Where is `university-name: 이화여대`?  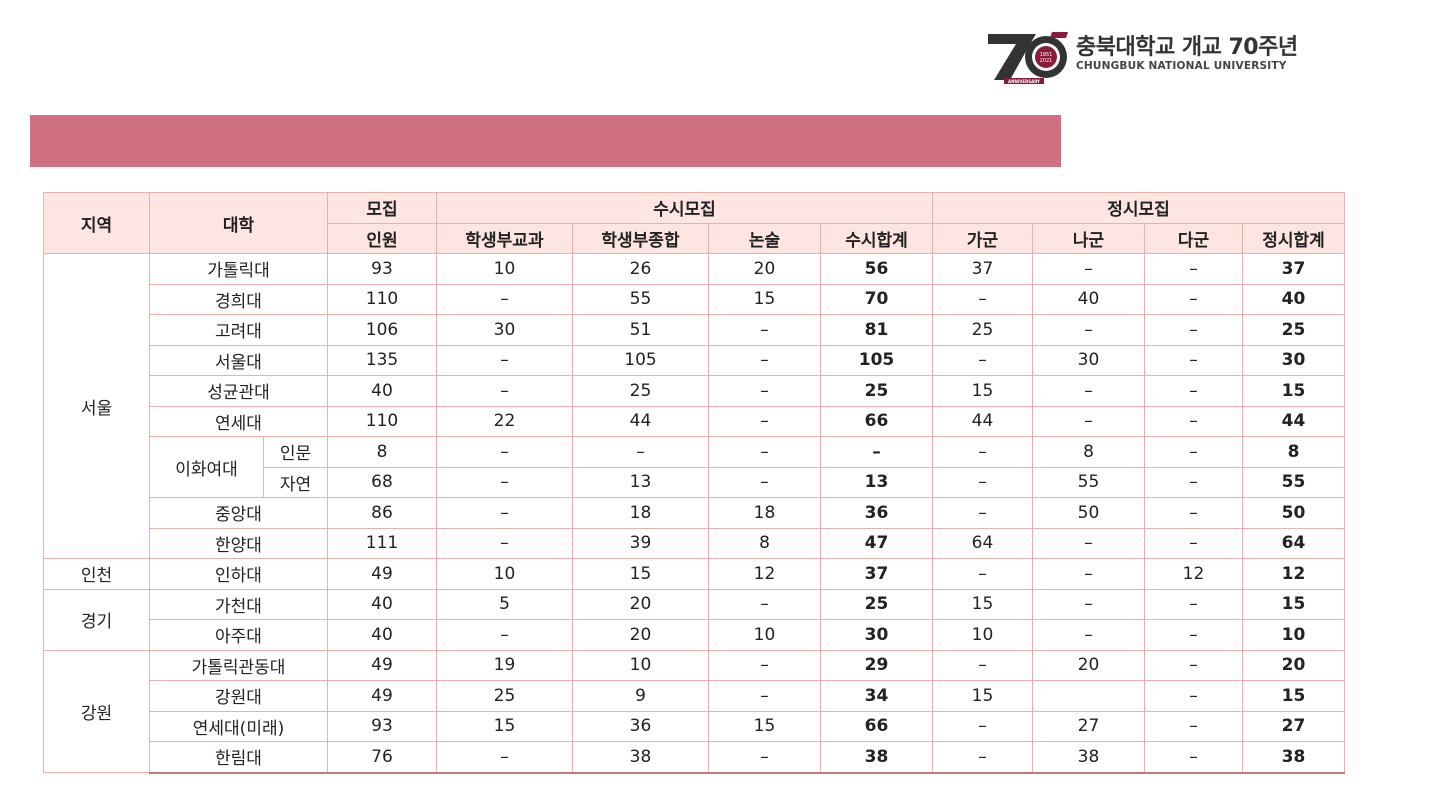
university-name: 이화여대 is located at coordinates (206, 467).